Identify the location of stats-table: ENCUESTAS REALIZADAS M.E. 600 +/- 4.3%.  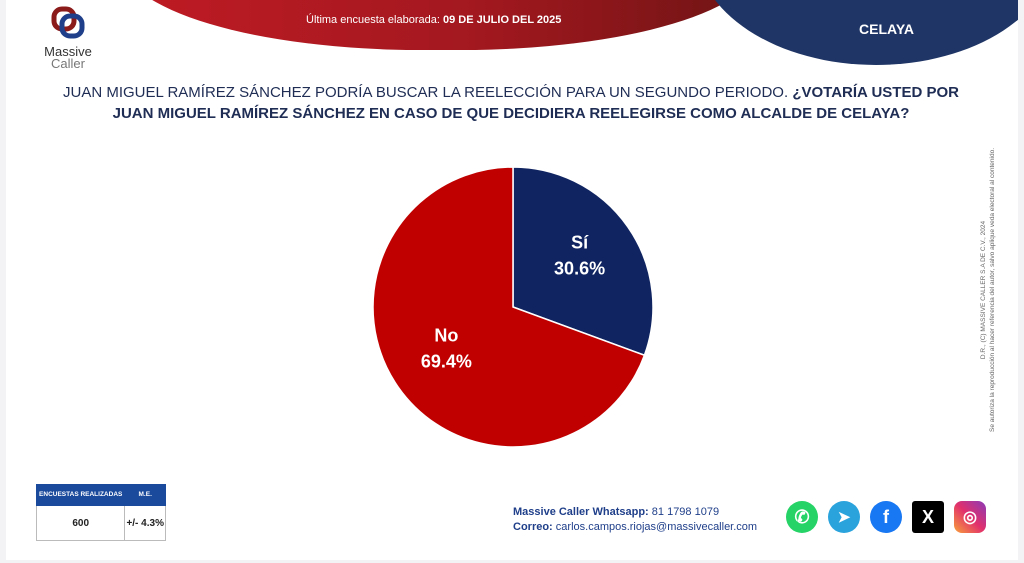
(100, 512).